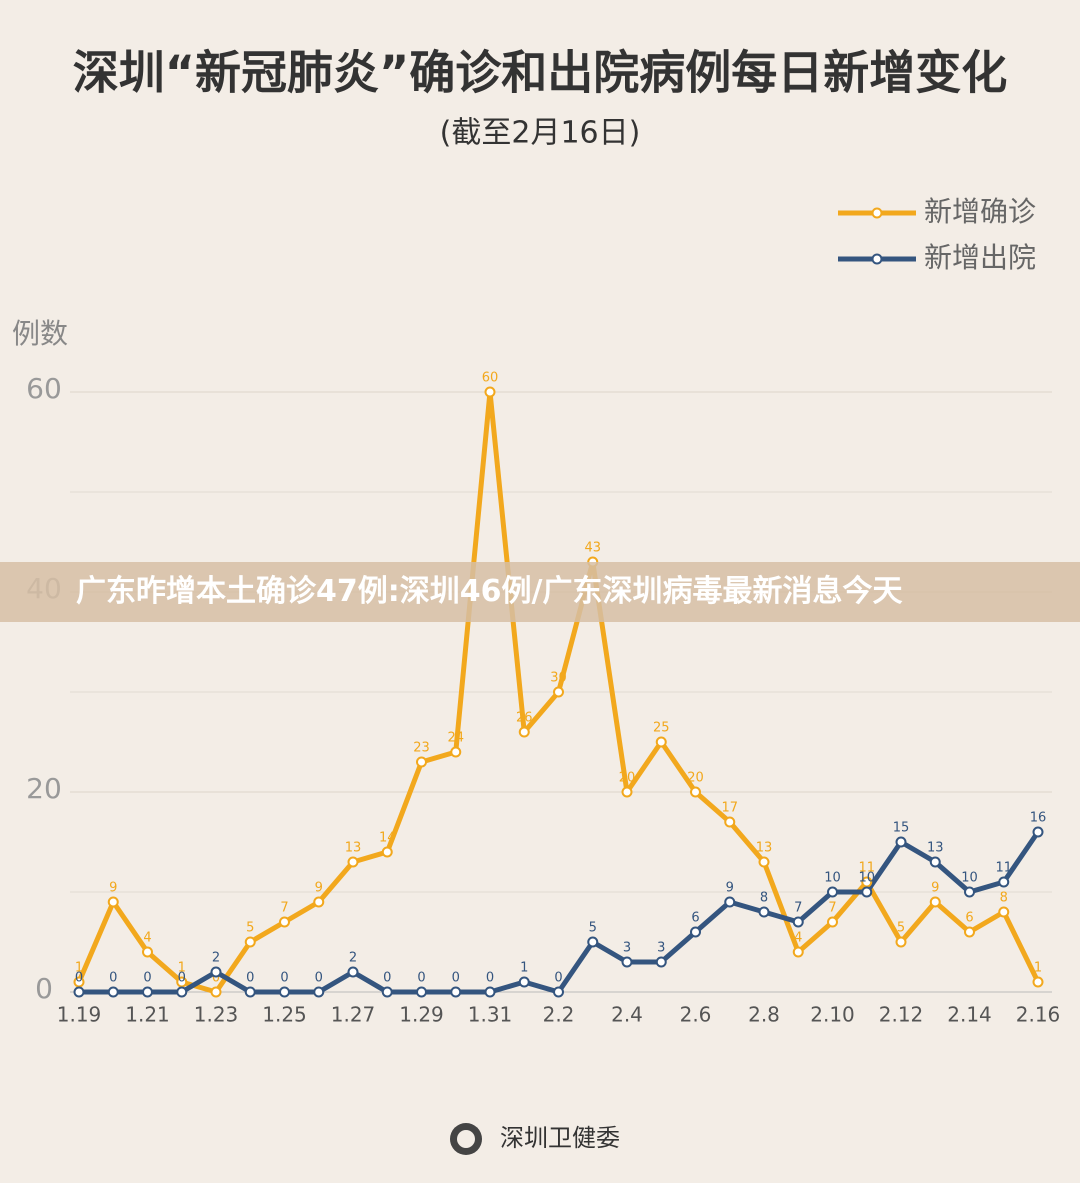 The height and width of the screenshot is (1183, 1080). What do you see at coordinates (147, 1015) in the screenshot?
I see `x-tick-label: 1.21` at bounding box center [147, 1015].